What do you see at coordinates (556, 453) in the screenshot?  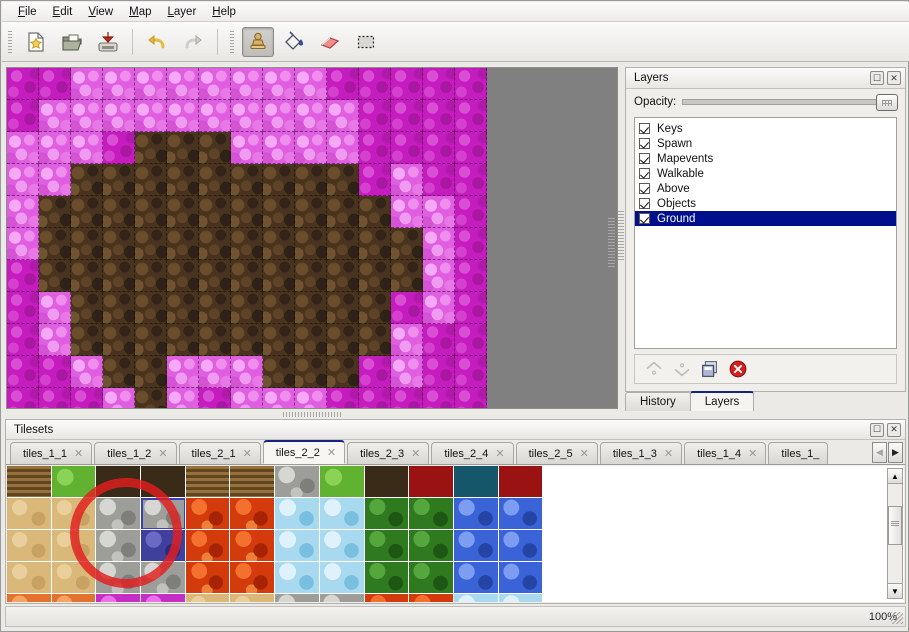 I see `tileset-tab-tiles_2_5: tiles_2_5 ✕` at bounding box center [556, 453].